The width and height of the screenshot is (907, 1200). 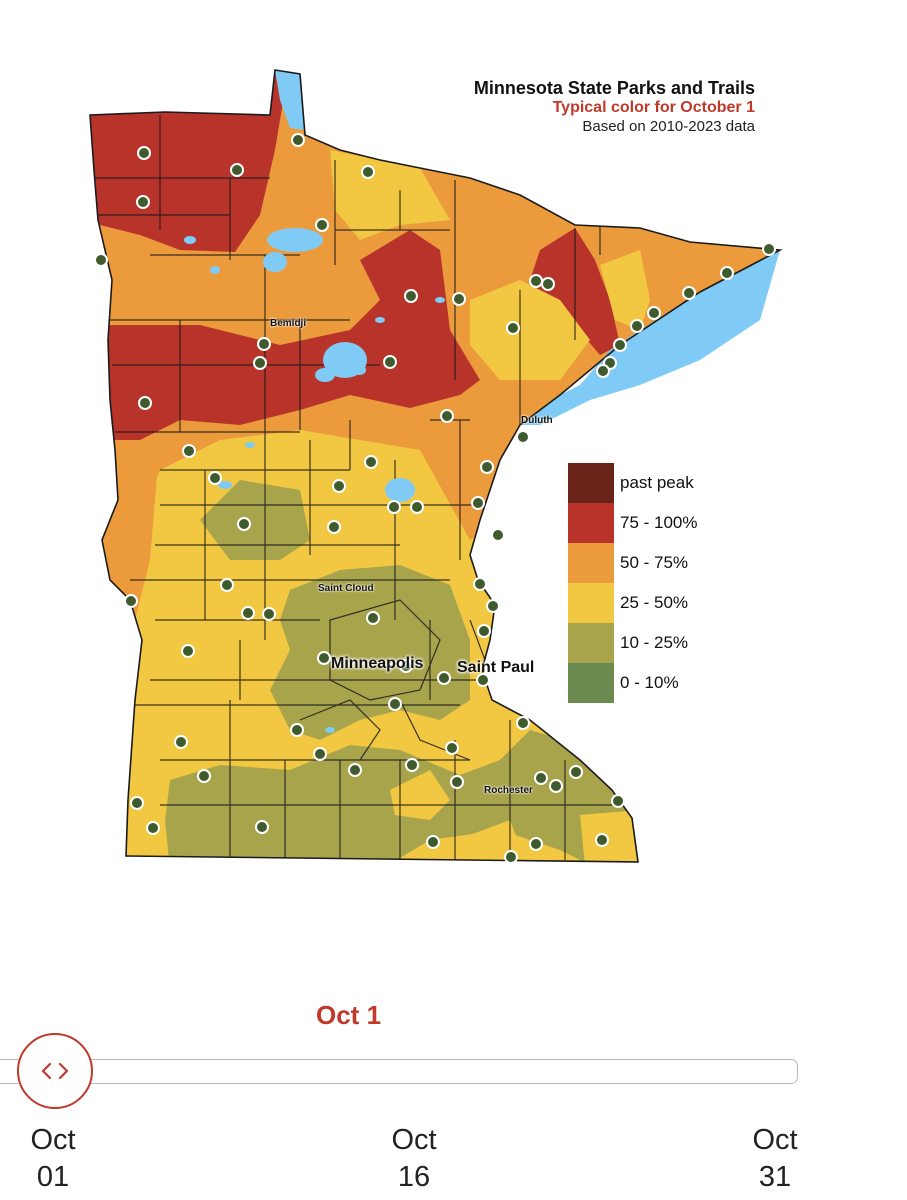 What do you see at coordinates (775, 1159) in the screenshot?
I see `slider-tick-oct-31: Oct 31` at bounding box center [775, 1159].